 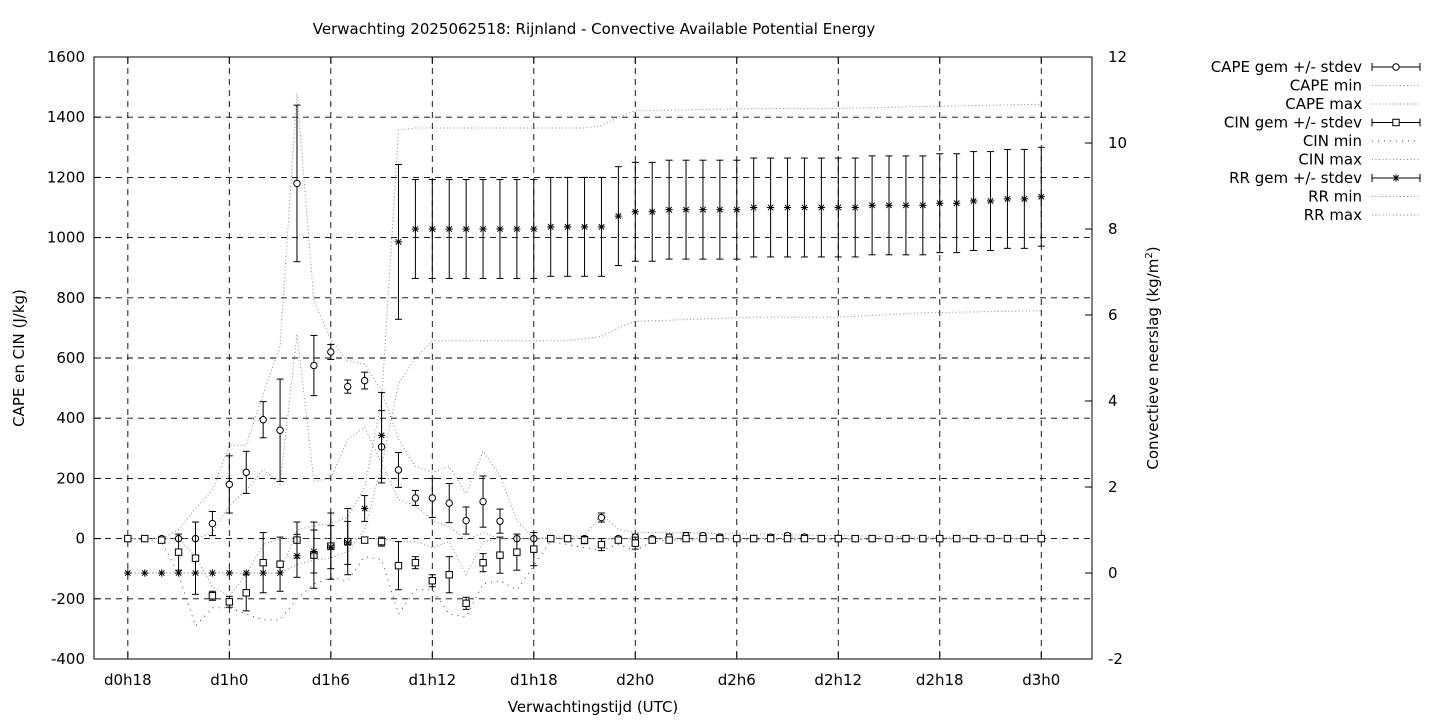 What do you see at coordinates (838, 680) in the screenshot?
I see `x-tick-label: d2h12` at bounding box center [838, 680].